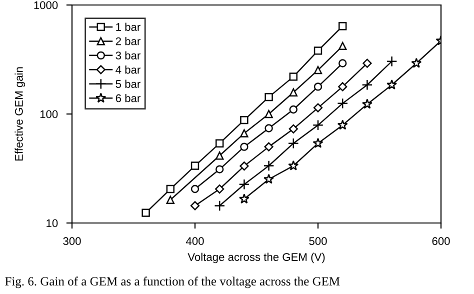  What do you see at coordinates (128, 41) in the screenshot?
I see `legend-label: 2 bar` at bounding box center [128, 41].